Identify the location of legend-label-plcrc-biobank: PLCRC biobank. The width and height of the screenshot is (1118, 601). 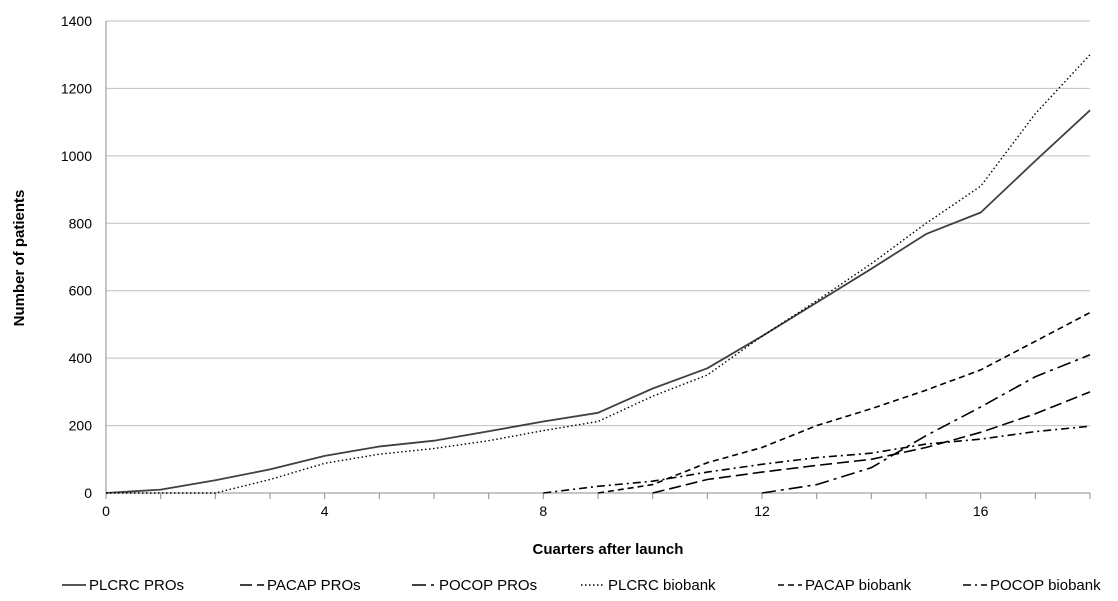
(662, 585).